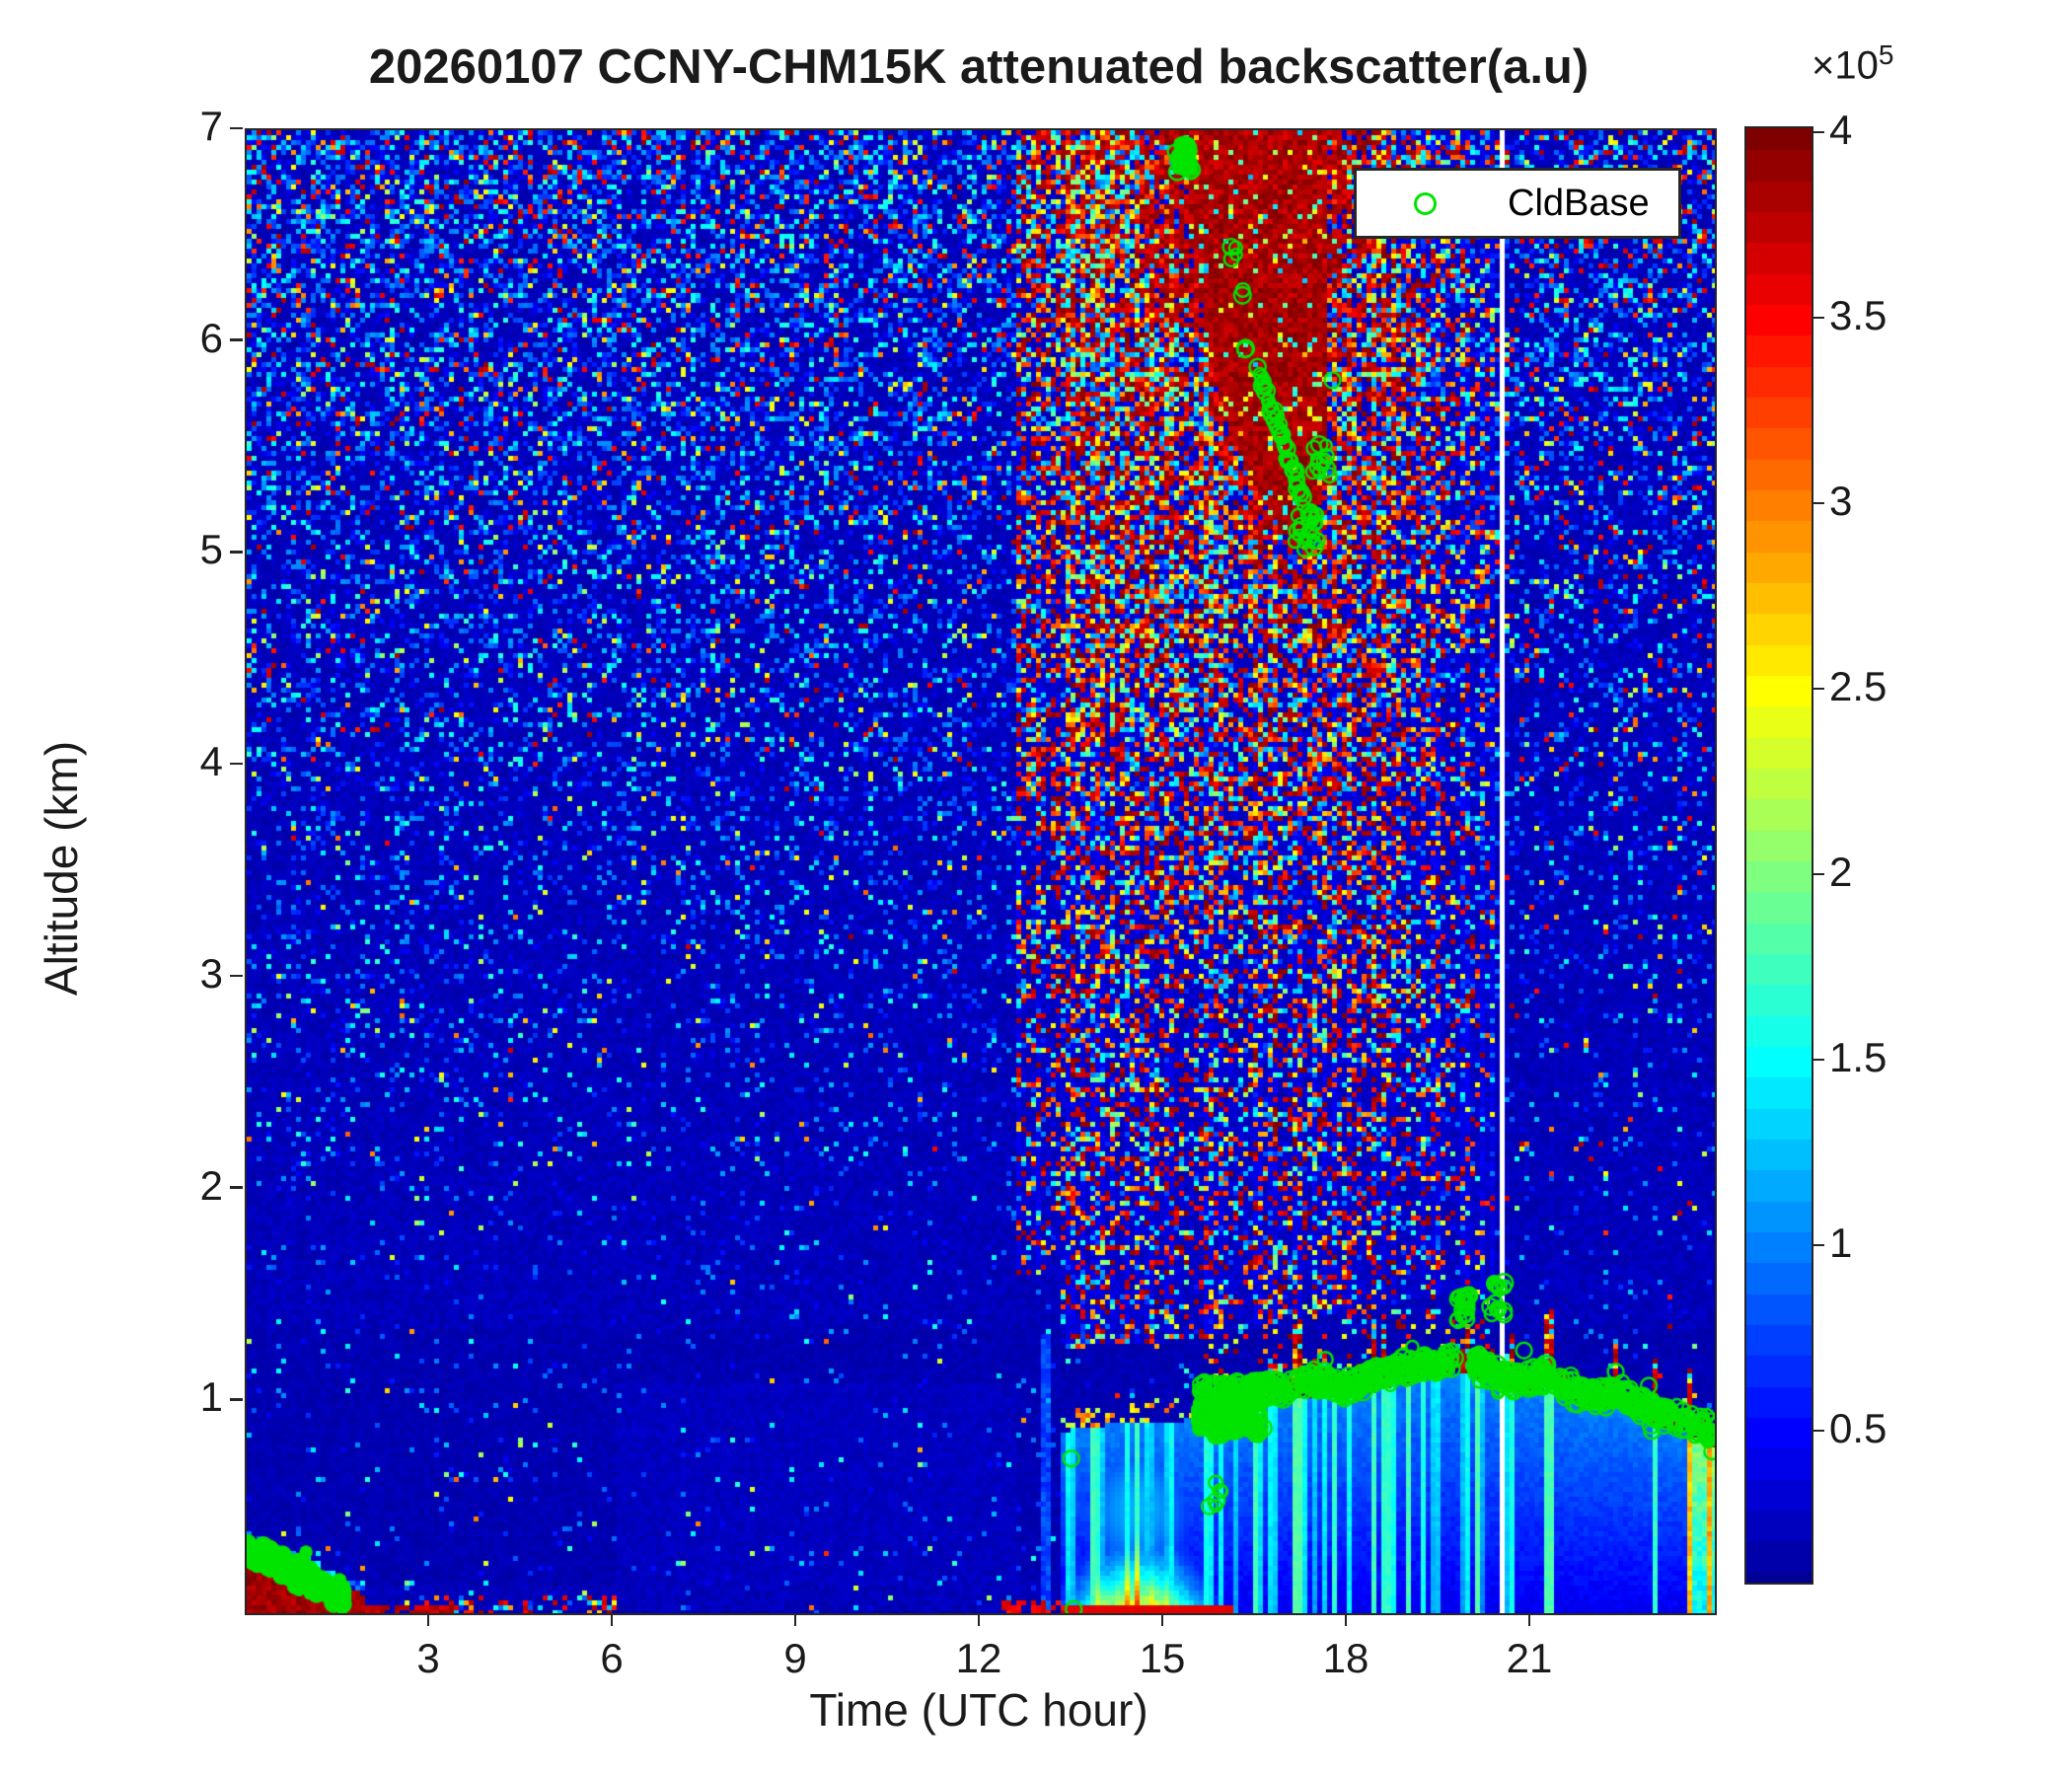 Image resolution: width=2072 pixels, height=1776 pixels. What do you see at coordinates (211, 550) in the screenshot?
I see `y-tick-label: 5` at bounding box center [211, 550].